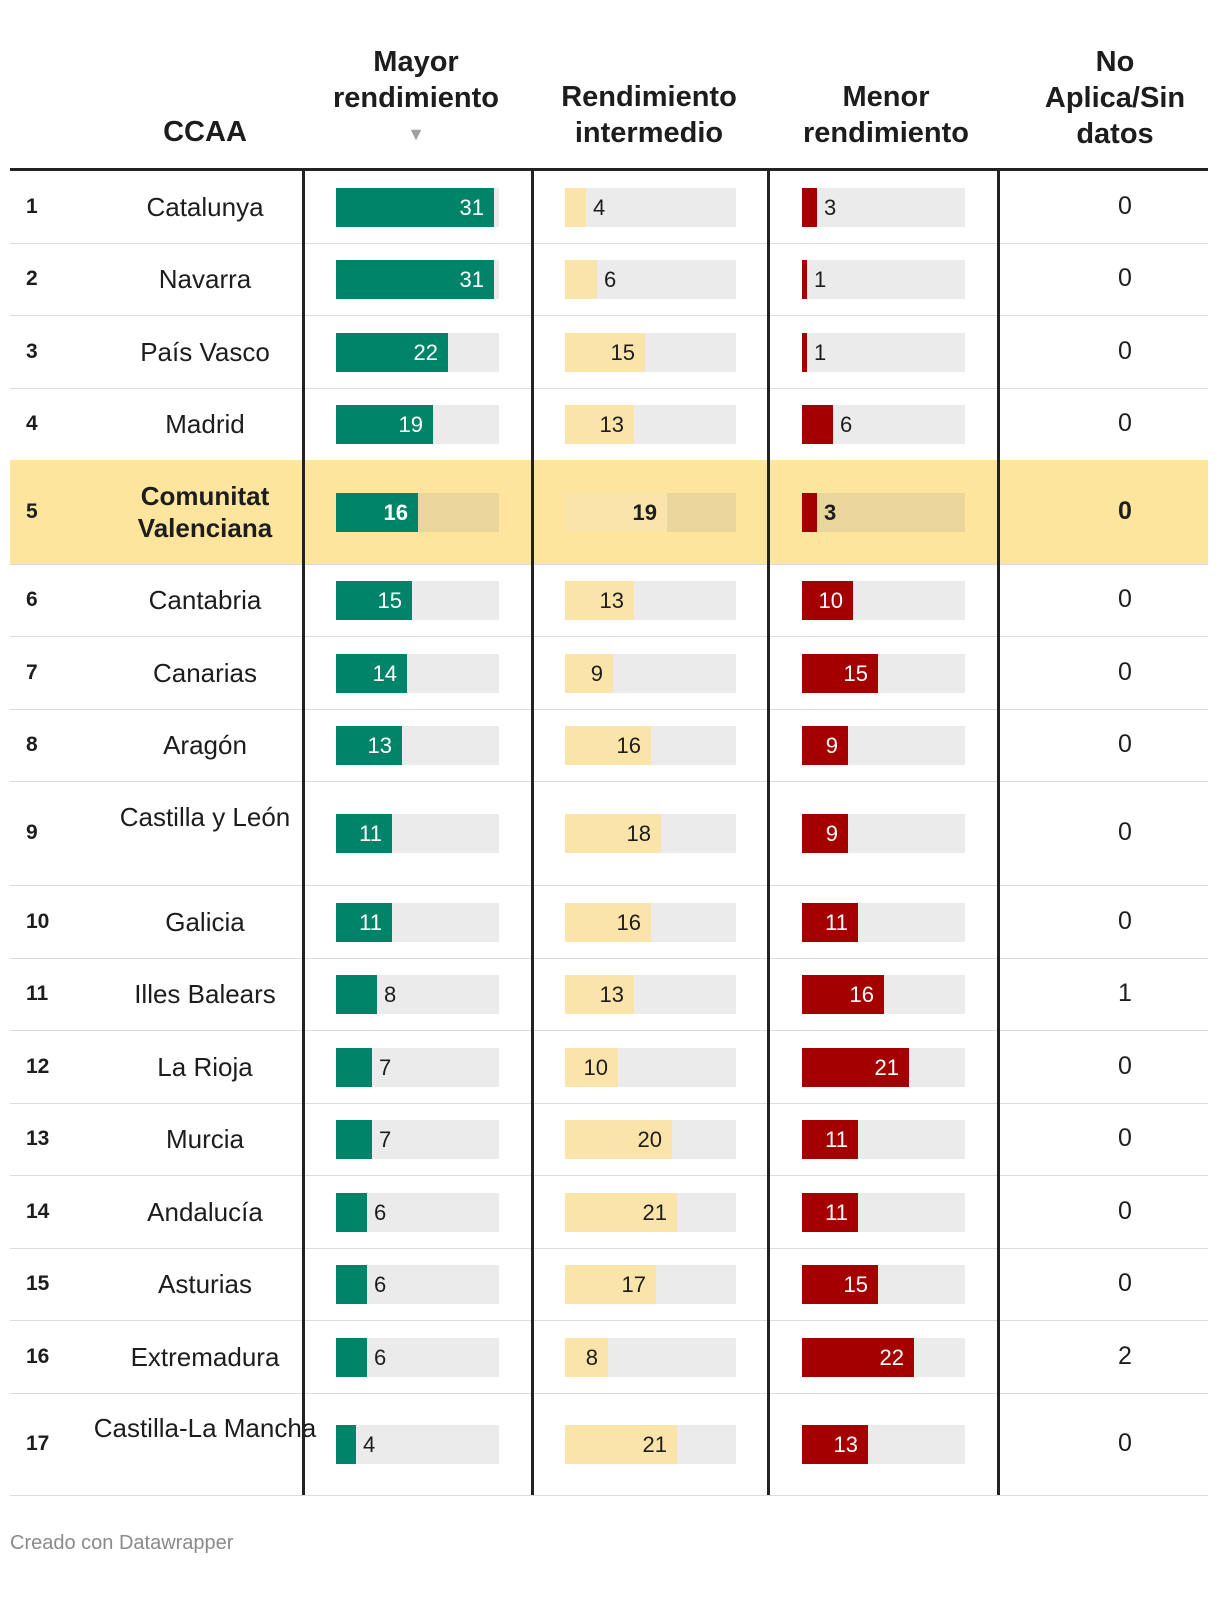 Image resolution: width=1220 pixels, height=1602 pixels. What do you see at coordinates (654, 1444) in the screenshot?
I see `intermedio-value-label: 21` at bounding box center [654, 1444].